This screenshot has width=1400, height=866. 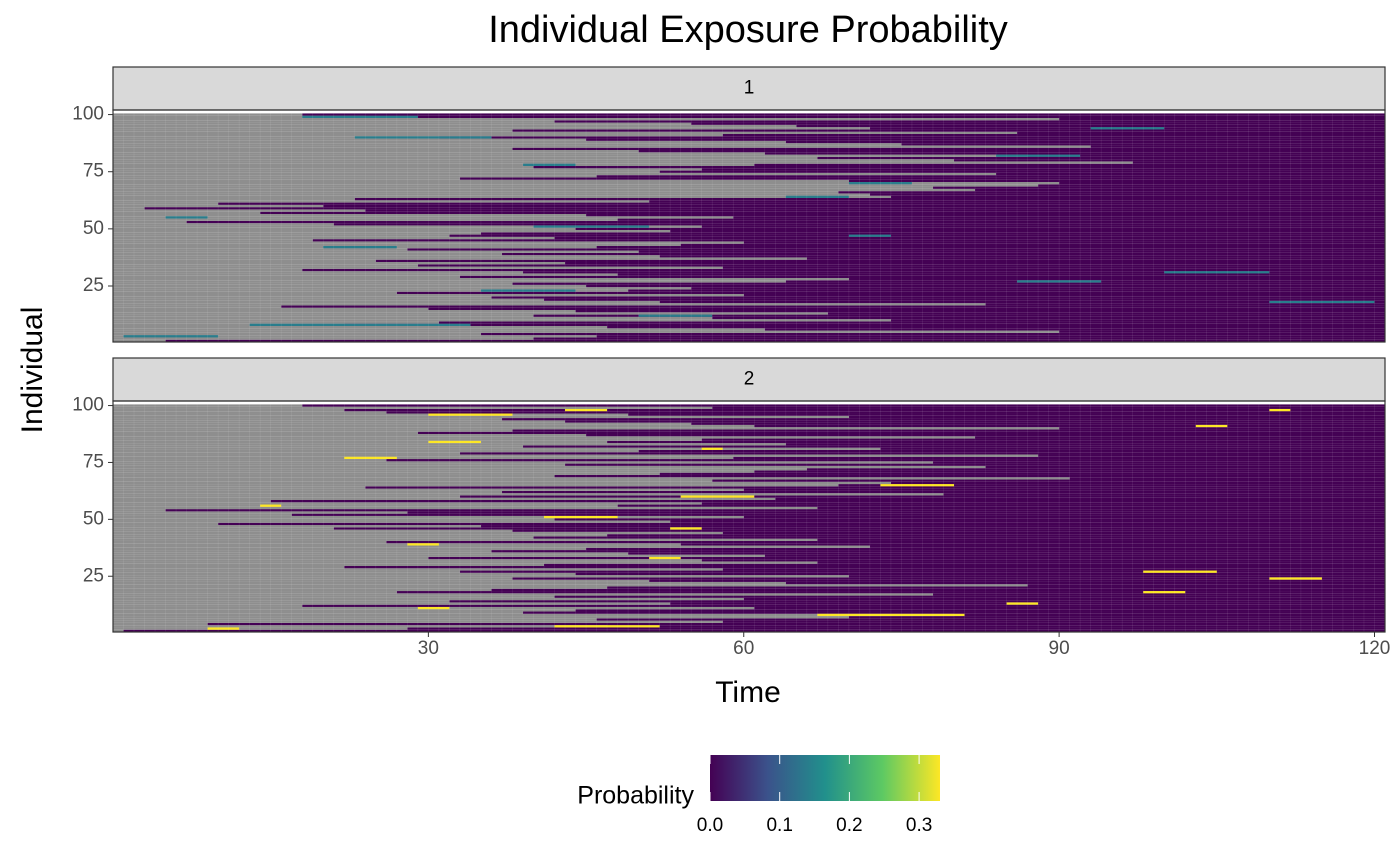 I want to click on x-tick-label: 120, so click(x=1375, y=648).